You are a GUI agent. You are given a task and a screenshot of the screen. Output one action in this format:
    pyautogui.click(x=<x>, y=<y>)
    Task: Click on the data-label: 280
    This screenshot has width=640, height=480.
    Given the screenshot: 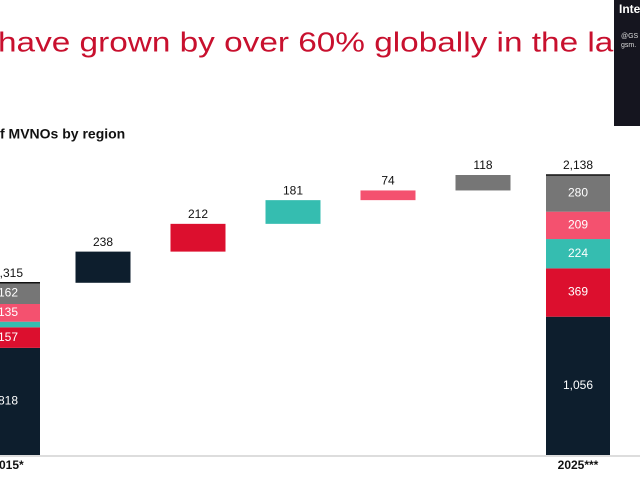 What is the action you would take?
    pyautogui.click(x=578, y=193)
    